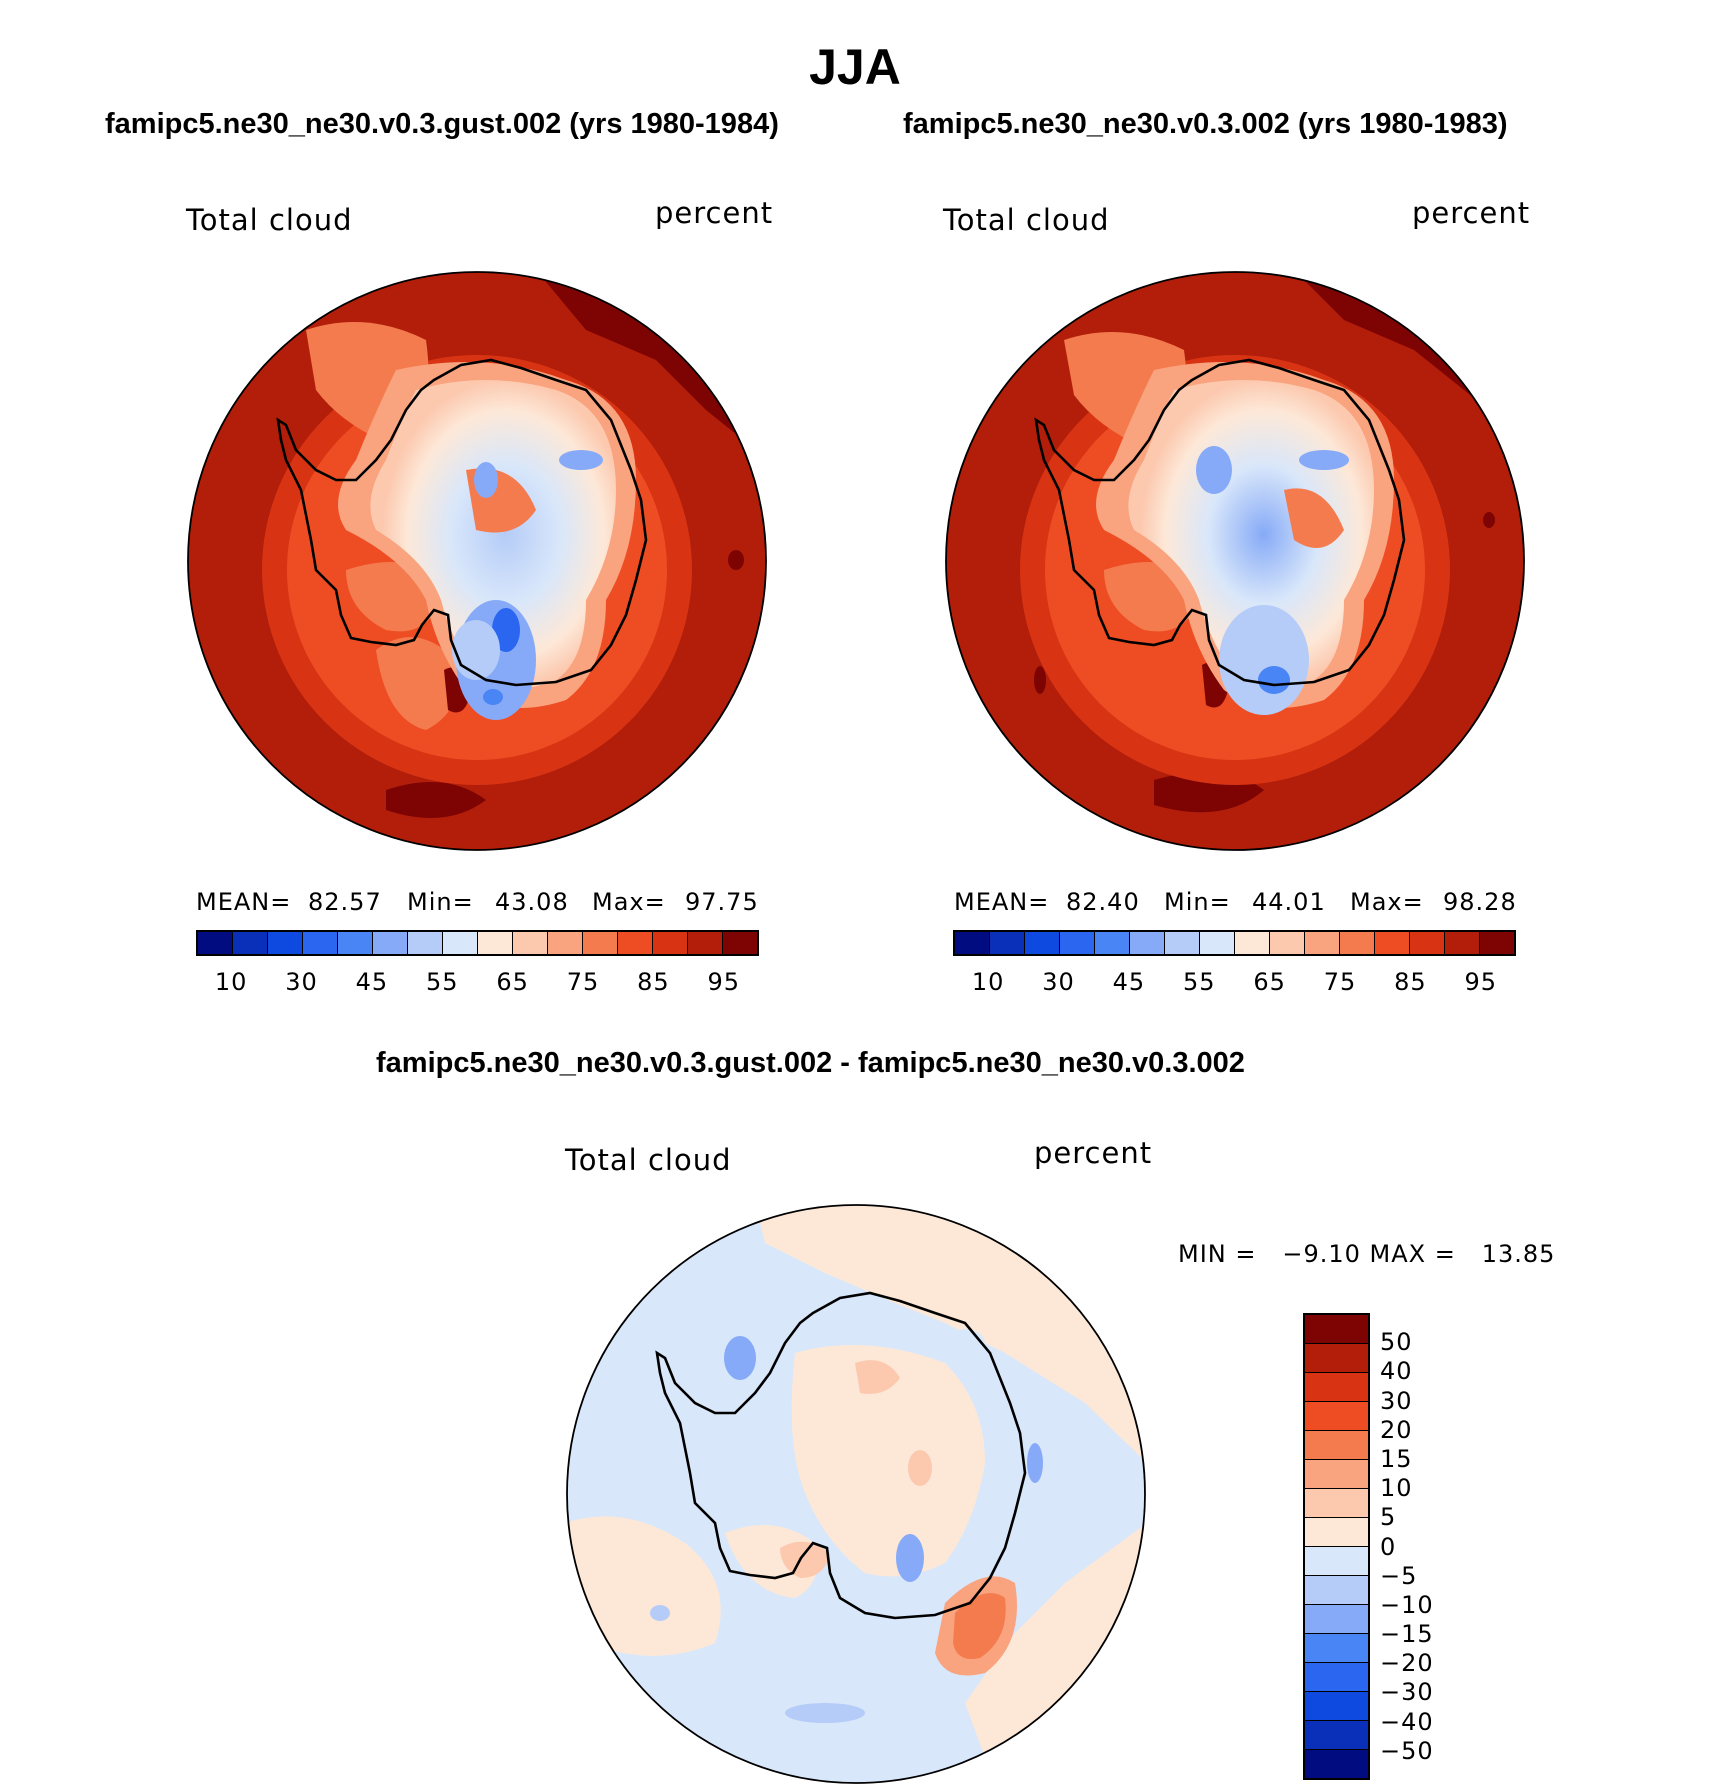  Describe the element at coordinates (301, 982) in the screenshot. I see `left-colorbar-tick-label: 30` at that location.